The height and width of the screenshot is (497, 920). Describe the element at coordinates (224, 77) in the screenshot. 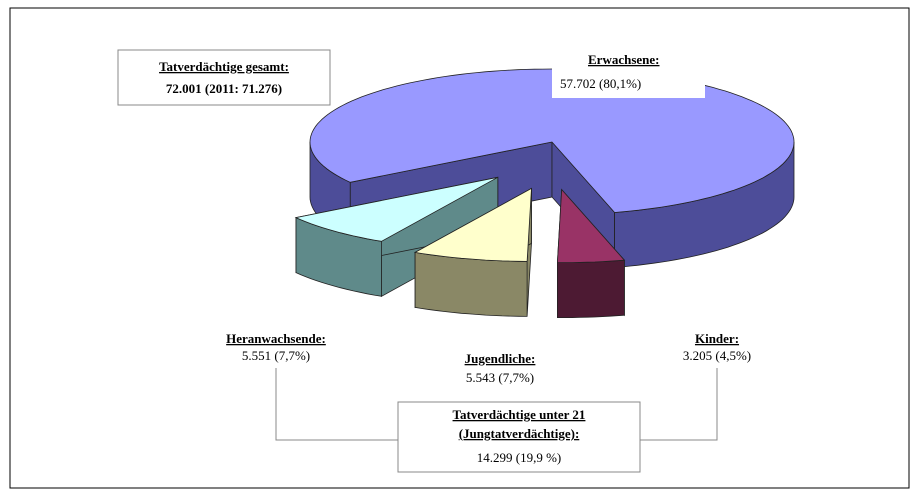

I see `total-box` at that location.